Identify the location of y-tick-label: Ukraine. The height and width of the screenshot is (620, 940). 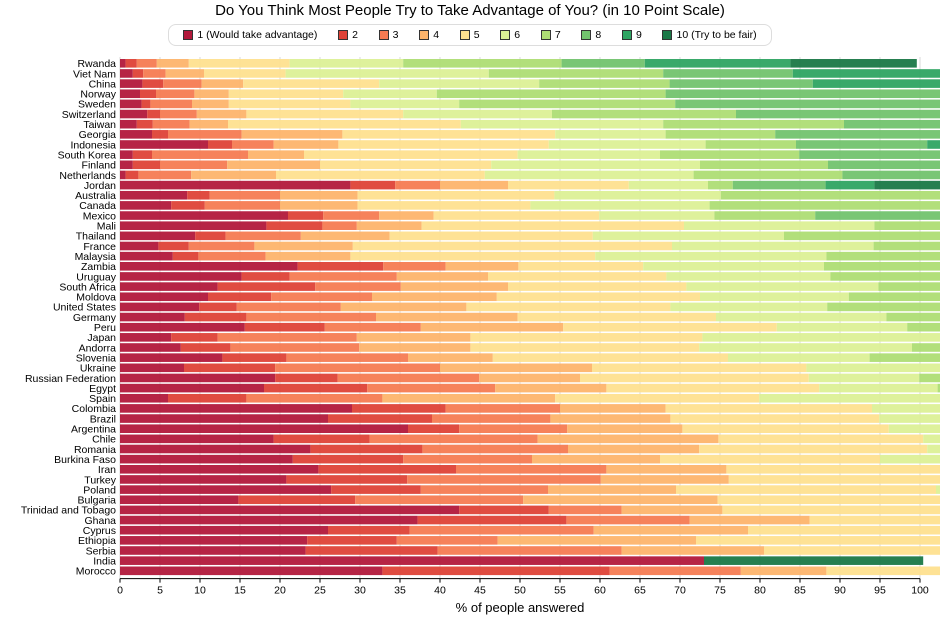
(98, 369).